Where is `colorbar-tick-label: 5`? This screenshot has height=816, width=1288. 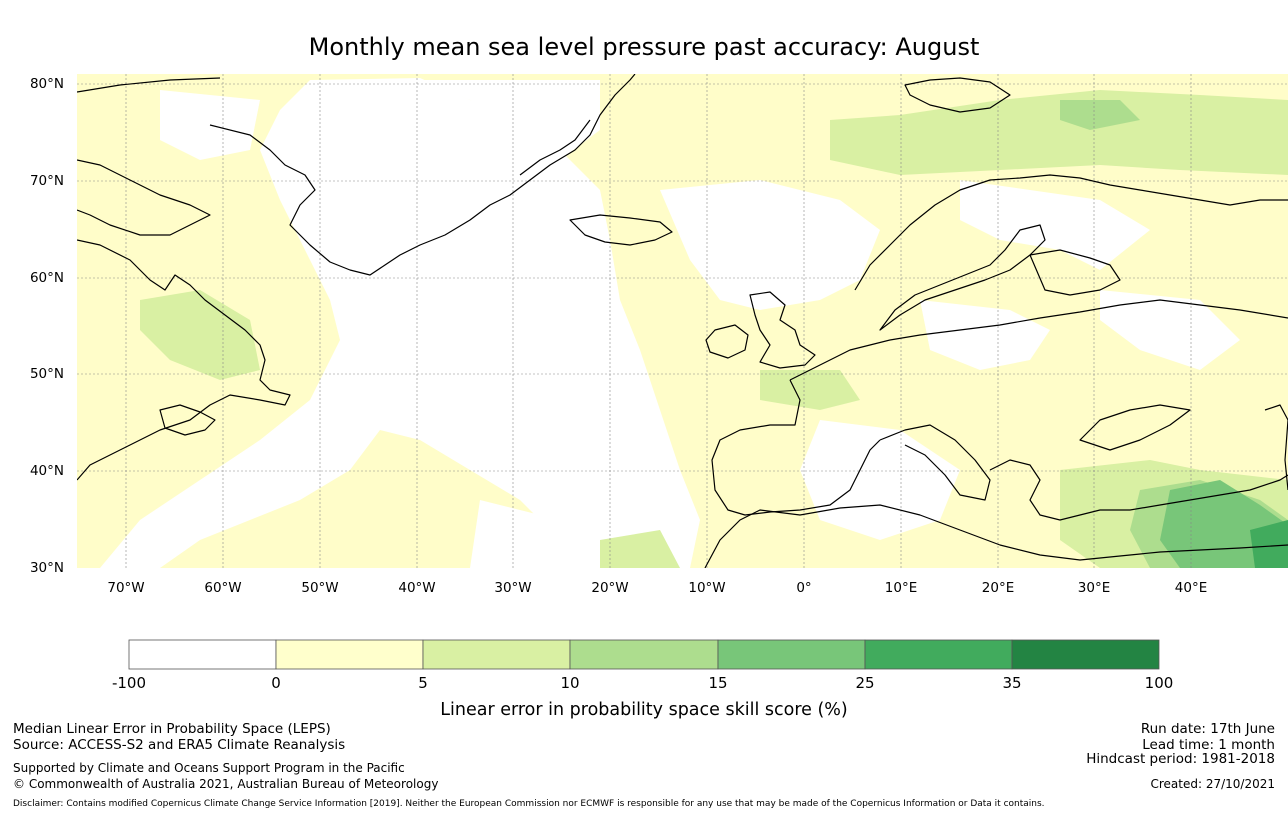 colorbar-tick-label: 5 is located at coordinates (423, 683).